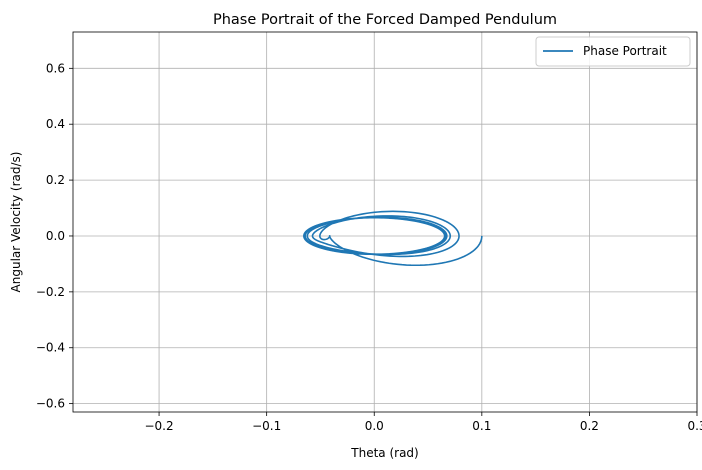  What do you see at coordinates (384, 453) in the screenshot?
I see `x-axis-label: Theta (rad)` at bounding box center [384, 453].